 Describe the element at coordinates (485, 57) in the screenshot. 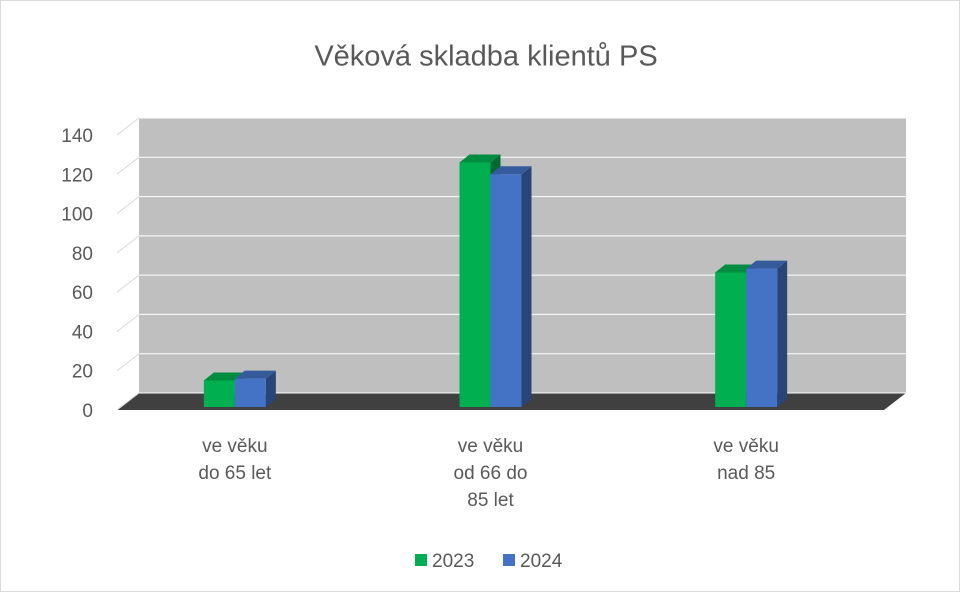

I see `chart-title: Věková skladba klientů PS` at that location.